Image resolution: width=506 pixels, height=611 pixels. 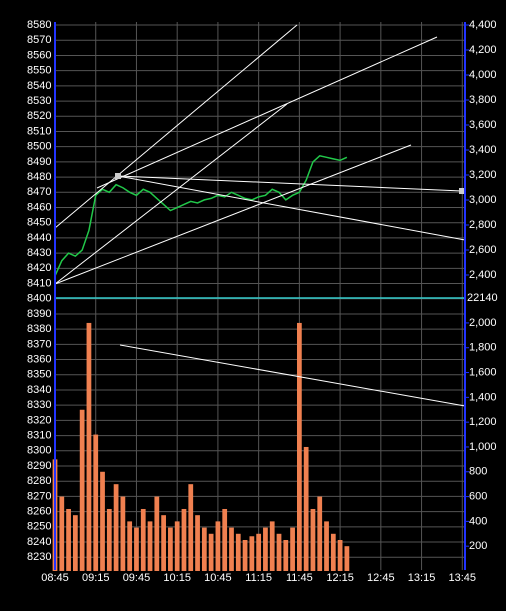 What do you see at coordinates (483, 422) in the screenshot?
I see `y3-tick-label: 1,200` at bounding box center [483, 422].